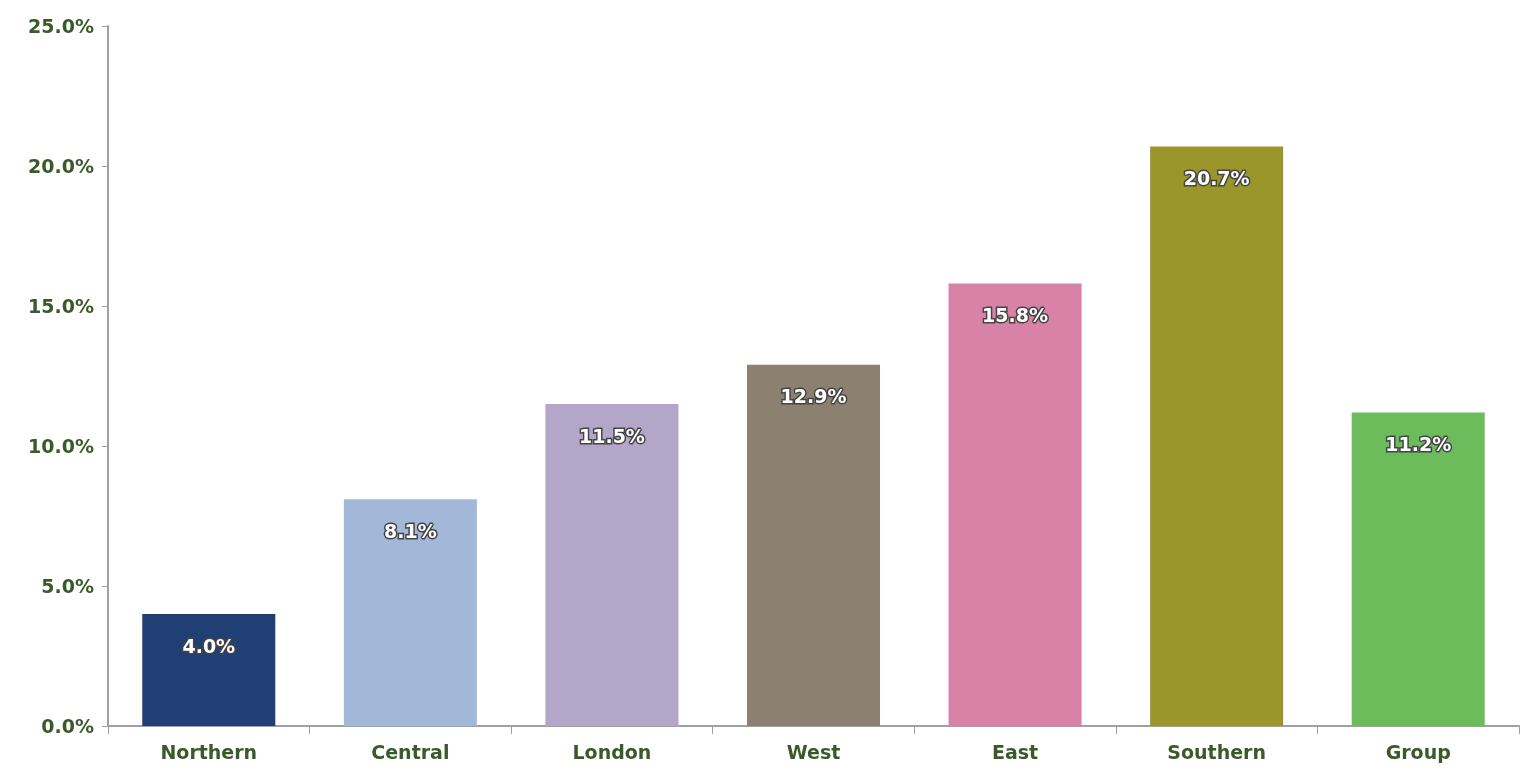 This screenshot has width=1537, height=776. I want to click on x-tick-label: Group, so click(1418, 751).